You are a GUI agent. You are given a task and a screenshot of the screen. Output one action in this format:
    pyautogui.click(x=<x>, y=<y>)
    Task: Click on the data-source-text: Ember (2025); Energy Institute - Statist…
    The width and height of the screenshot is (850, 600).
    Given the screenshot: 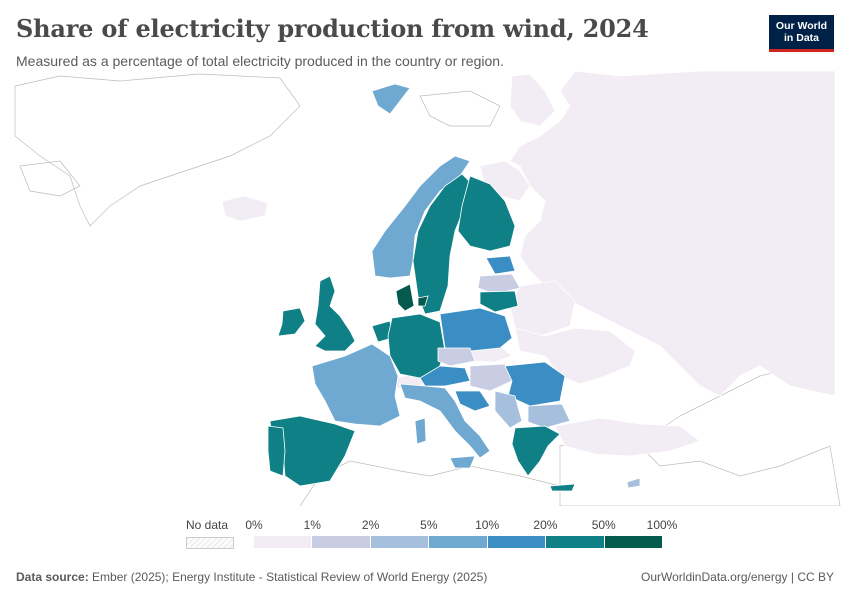 What is the action you would take?
    pyautogui.click(x=290, y=577)
    